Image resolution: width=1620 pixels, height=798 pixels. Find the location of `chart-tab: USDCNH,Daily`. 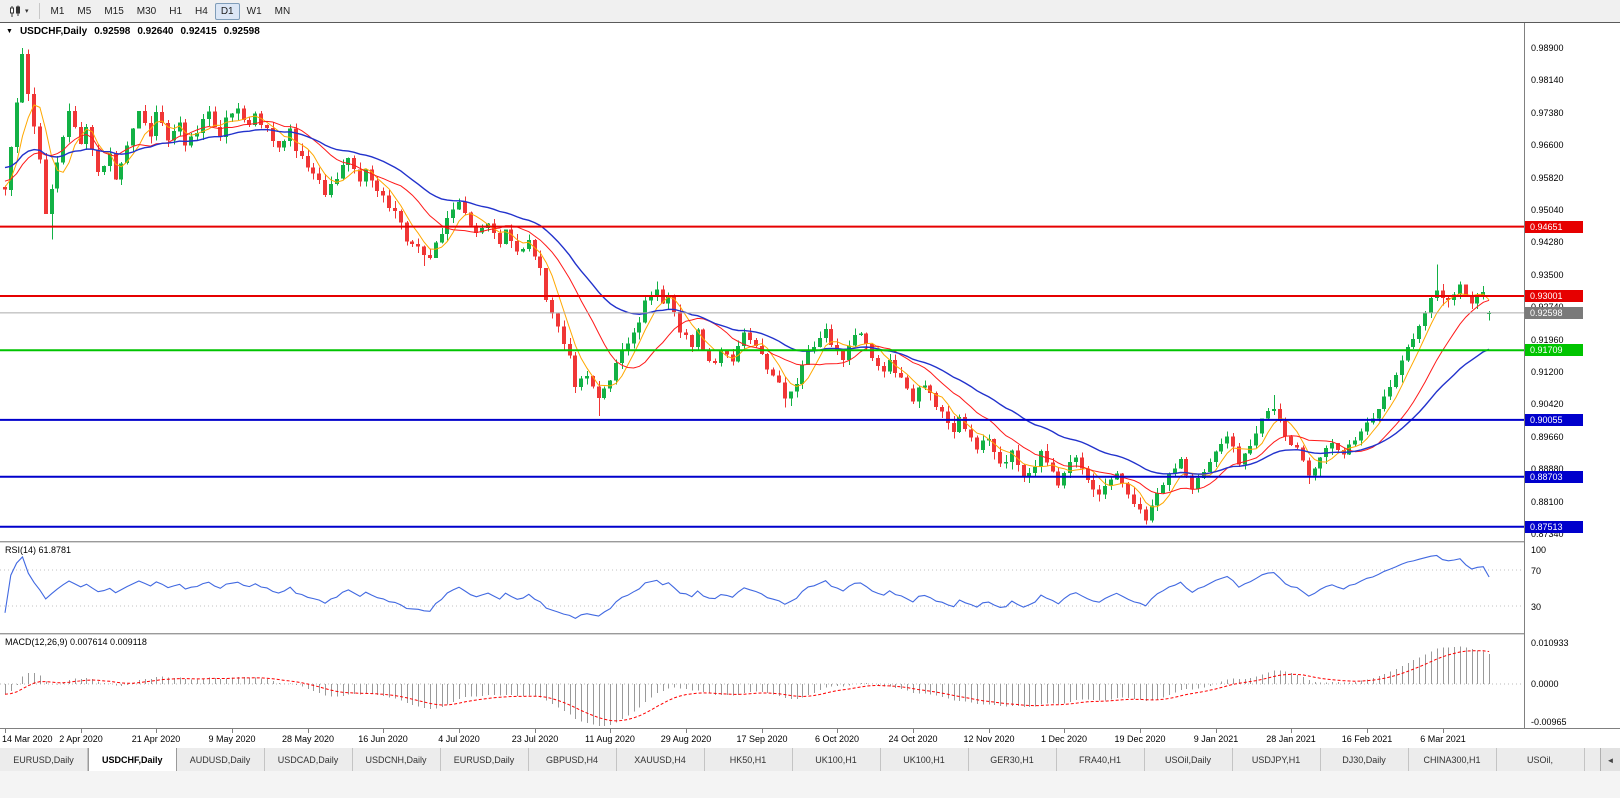

chart-tab: USDCNH,Daily is located at coordinates (396, 759).